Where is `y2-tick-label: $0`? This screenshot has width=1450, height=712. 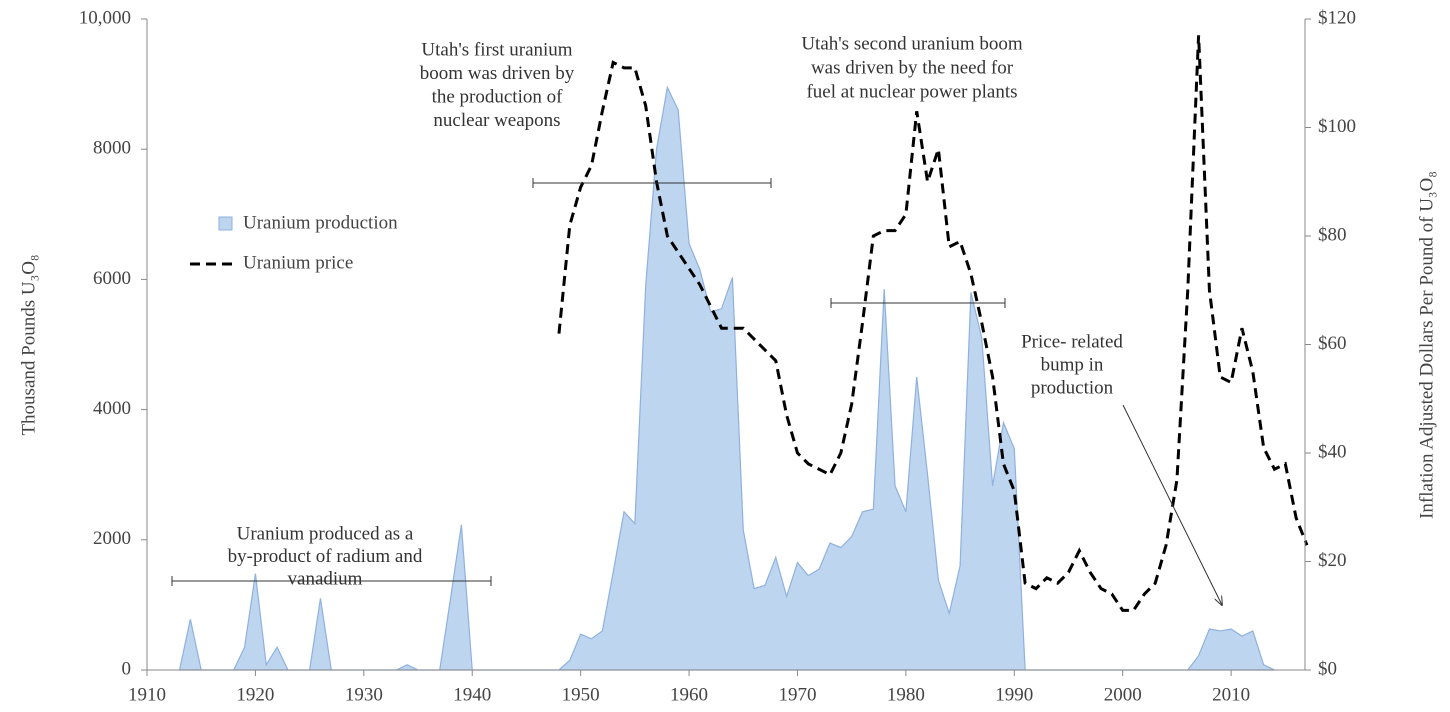
y2-tick-label: $0 is located at coordinates (1327, 668).